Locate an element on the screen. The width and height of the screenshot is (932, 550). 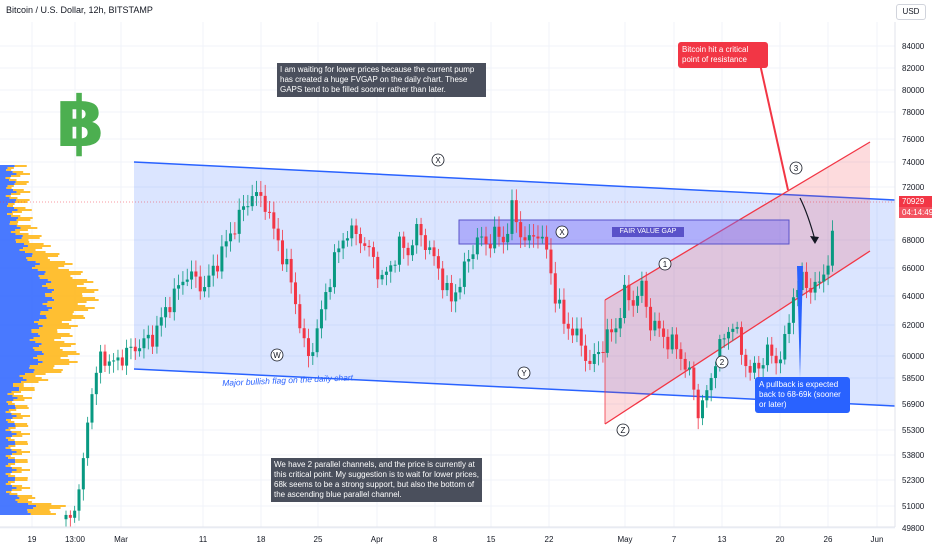
wave-label: W is located at coordinates (277, 355).